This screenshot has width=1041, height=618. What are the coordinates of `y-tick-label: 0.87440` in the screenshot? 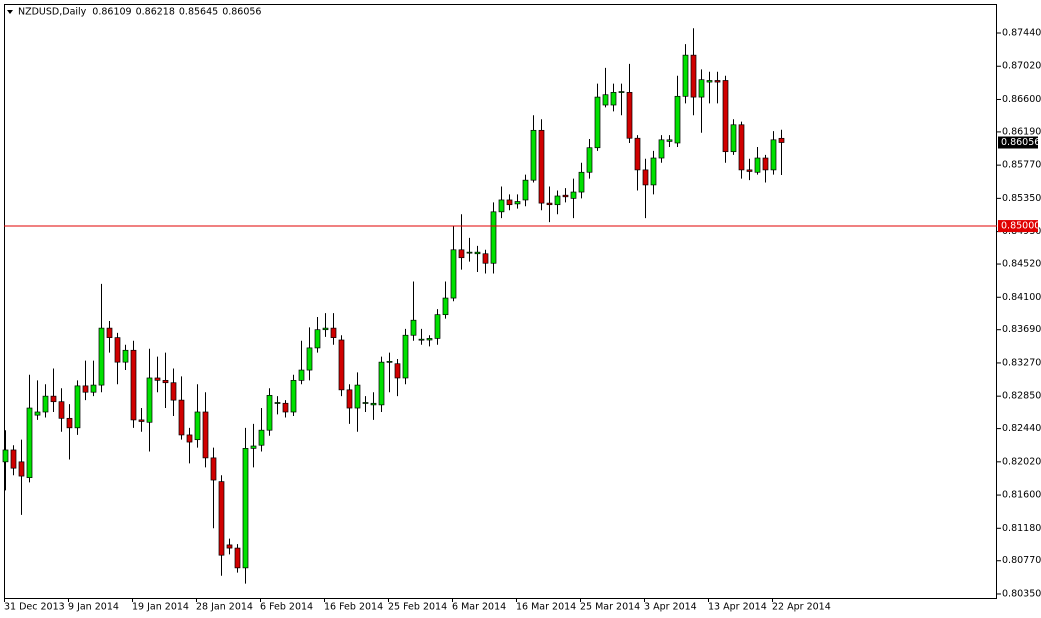 It's located at (1021, 33).